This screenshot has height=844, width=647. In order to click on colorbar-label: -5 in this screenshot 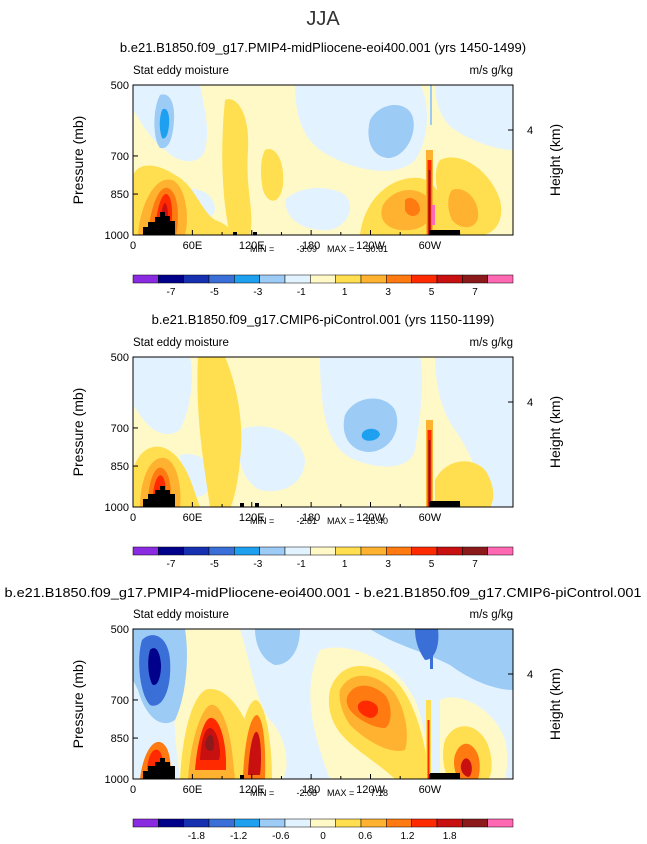, I will do `click(214, 564)`.